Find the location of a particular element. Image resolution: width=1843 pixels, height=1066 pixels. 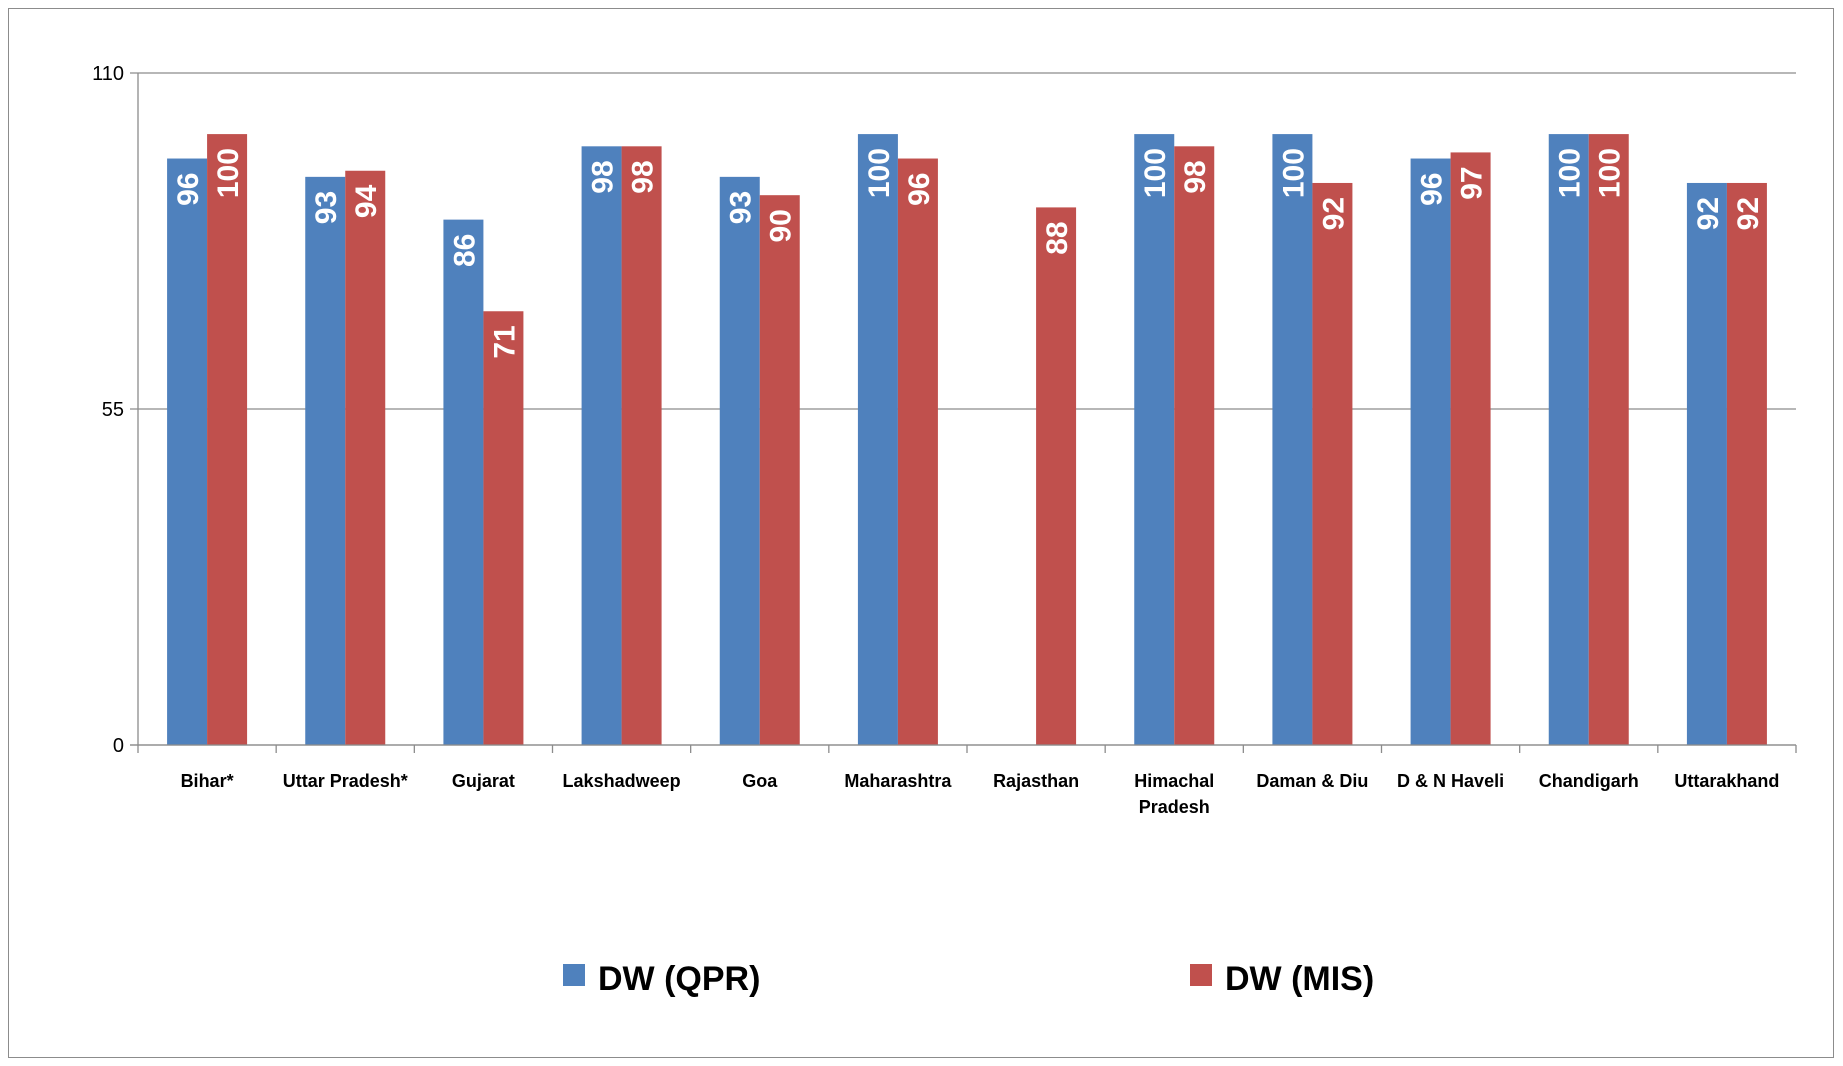

legend-item: DW (MIS) is located at coordinates (1282, 979).